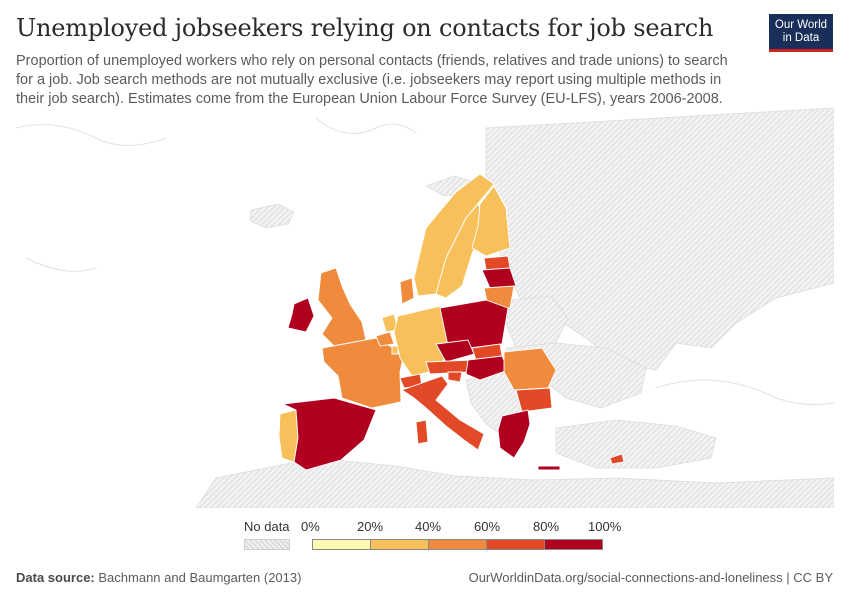  I want to click on iceland, so click(272, 216).